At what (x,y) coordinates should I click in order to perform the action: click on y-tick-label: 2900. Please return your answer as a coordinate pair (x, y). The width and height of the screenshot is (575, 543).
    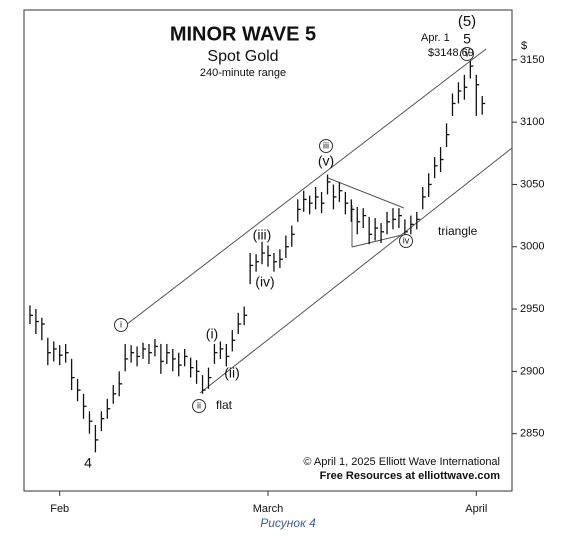
    Looking at the image, I should click on (532, 371).